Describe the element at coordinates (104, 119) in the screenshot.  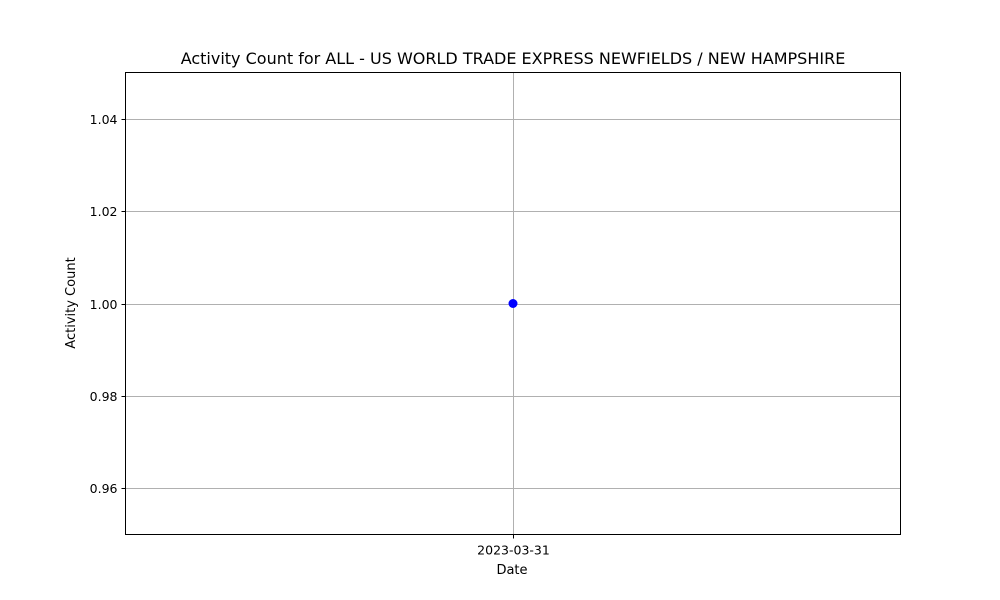
I see `y-tick-label: 1.04` at that location.